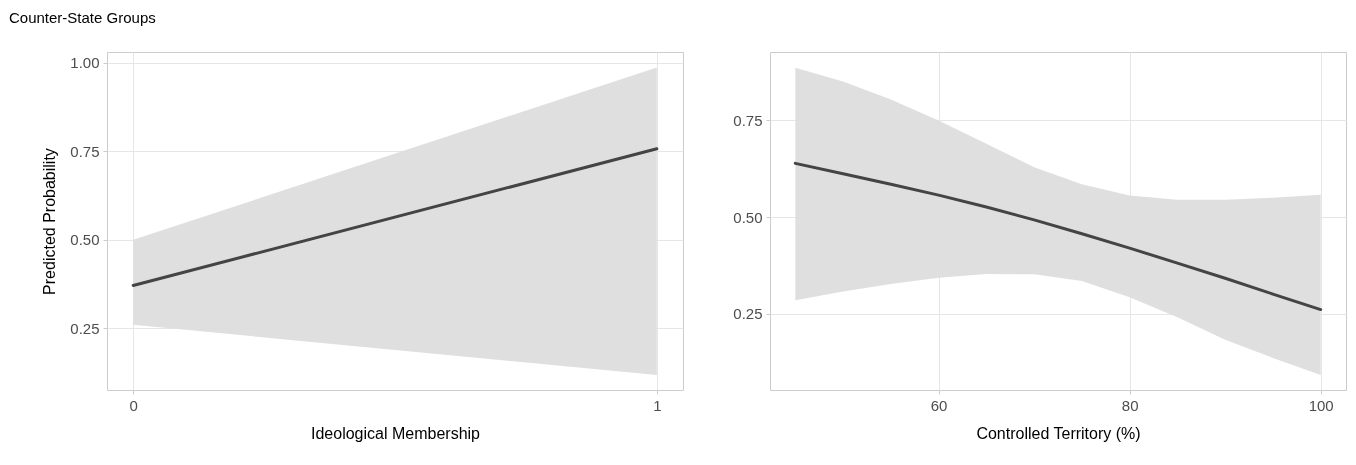 Image resolution: width=1356 pixels, height=465 pixels. What do you see at coordinates (1130, 405) in the screenshot?
I see `x-tick-label: 80` at bounding box center [1130, 405].